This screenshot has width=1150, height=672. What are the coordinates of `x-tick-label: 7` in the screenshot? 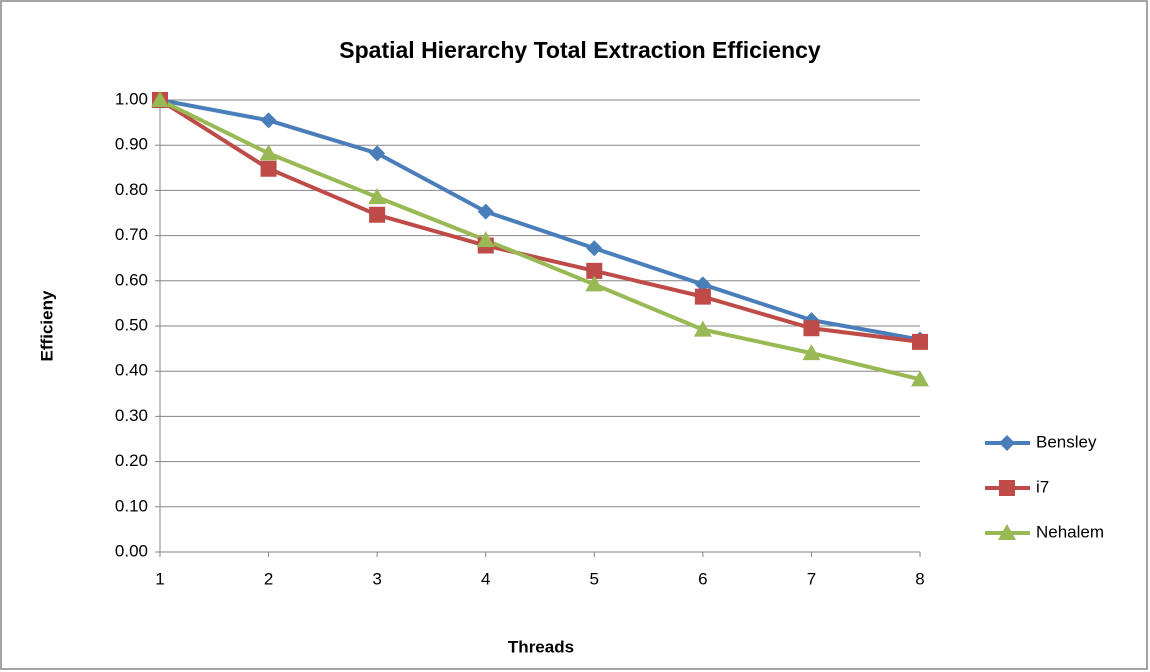 It's located at (811, 578).